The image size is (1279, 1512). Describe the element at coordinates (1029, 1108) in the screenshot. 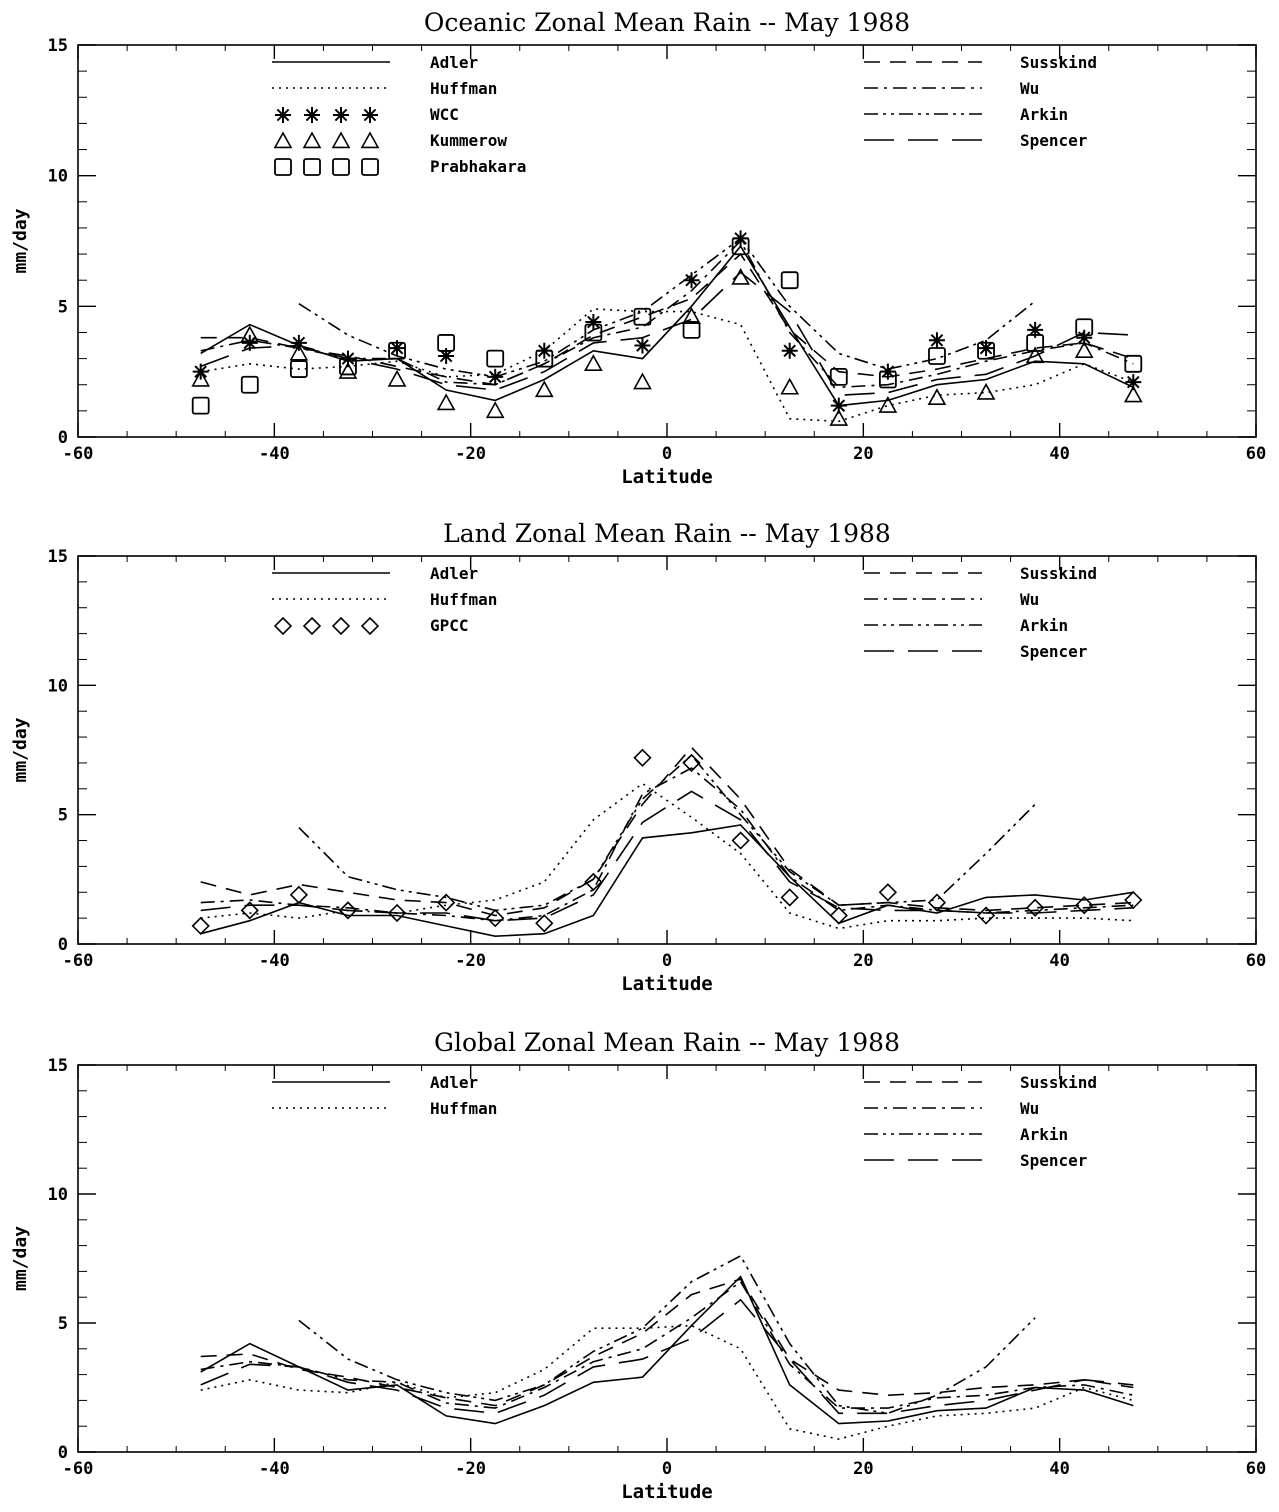

I see `legend-label-wu: Wu` at that location.